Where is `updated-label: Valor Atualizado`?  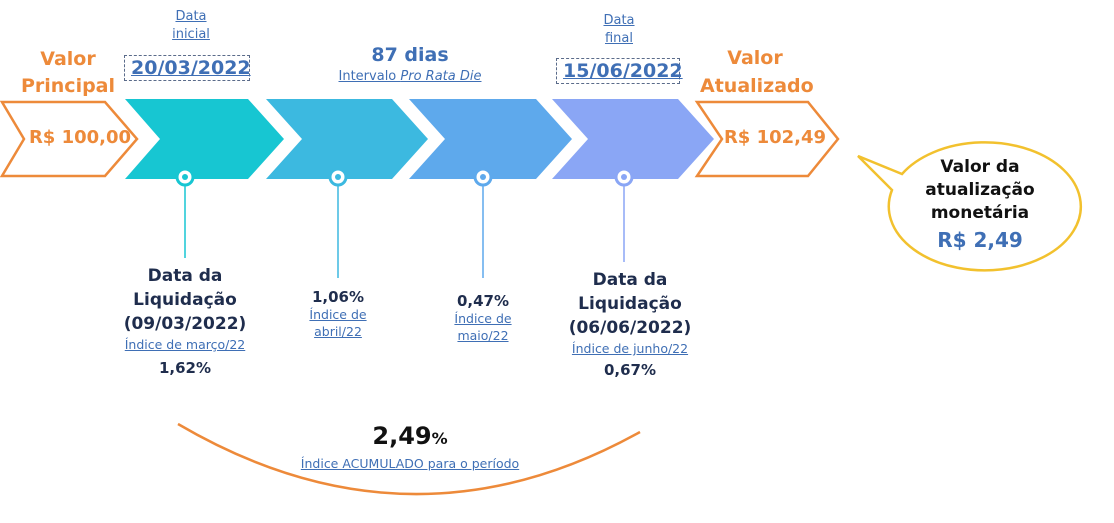 updated-label: Valor Atualizado is located at coordinates (757, 72).